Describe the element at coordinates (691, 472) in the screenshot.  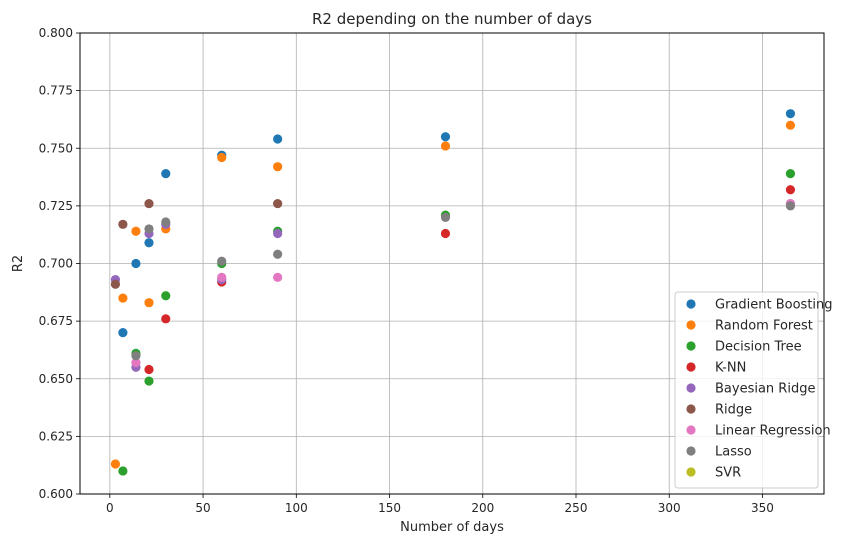
I see `legend-marker-svr` at that location.